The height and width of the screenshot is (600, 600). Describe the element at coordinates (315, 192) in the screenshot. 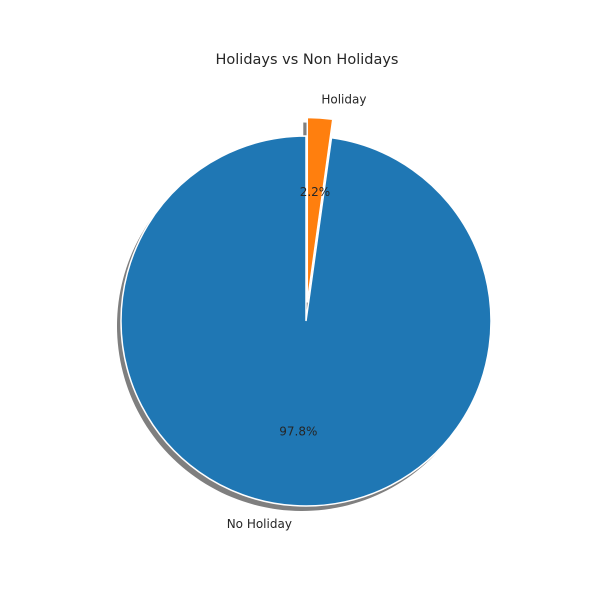

I see `slice-percent-holiday: 2.2%` at that location.